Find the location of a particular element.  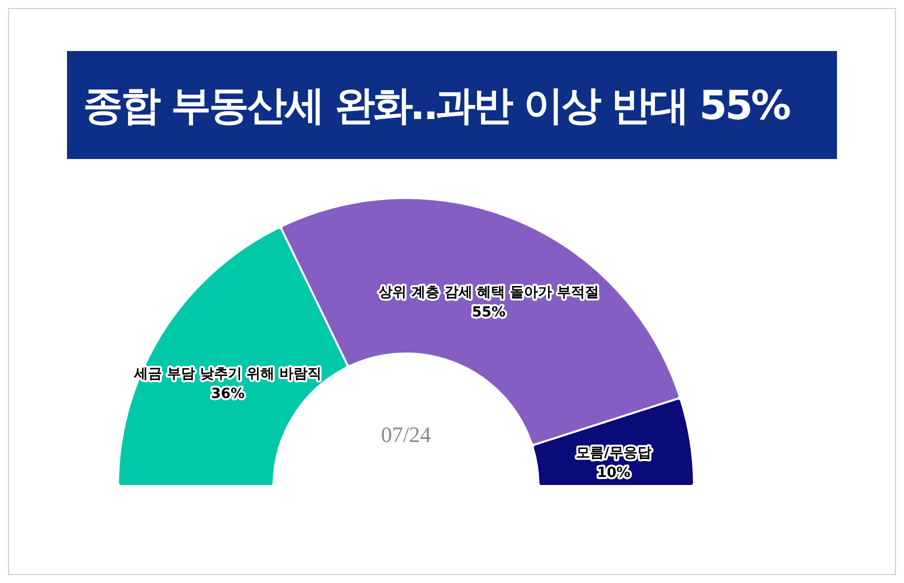

data-label: 10% is located at coordinates (613, 473).